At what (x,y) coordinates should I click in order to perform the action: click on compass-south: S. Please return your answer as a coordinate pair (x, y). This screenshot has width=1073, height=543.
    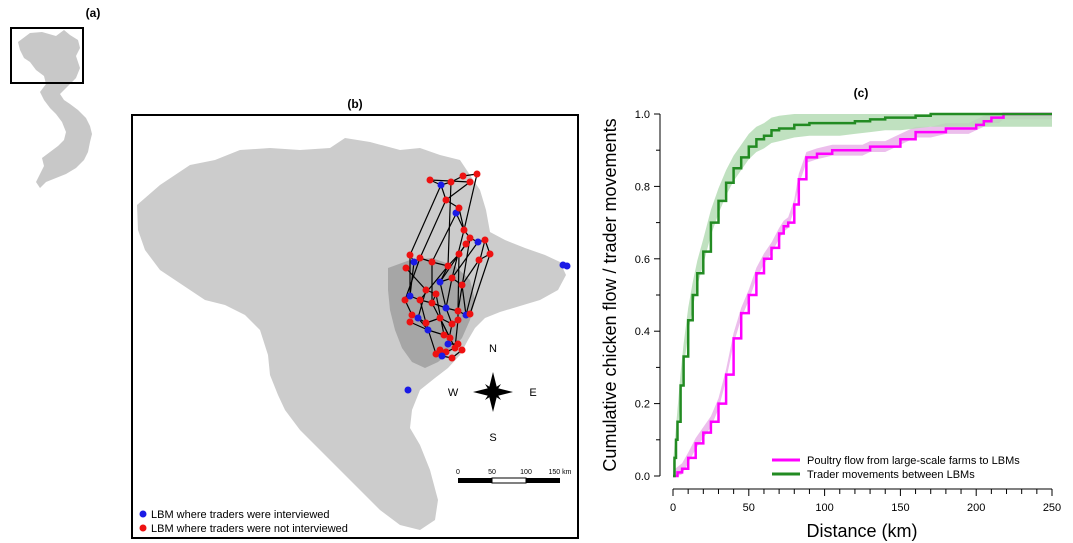
    Looking at the image, I should click on (492, 438).